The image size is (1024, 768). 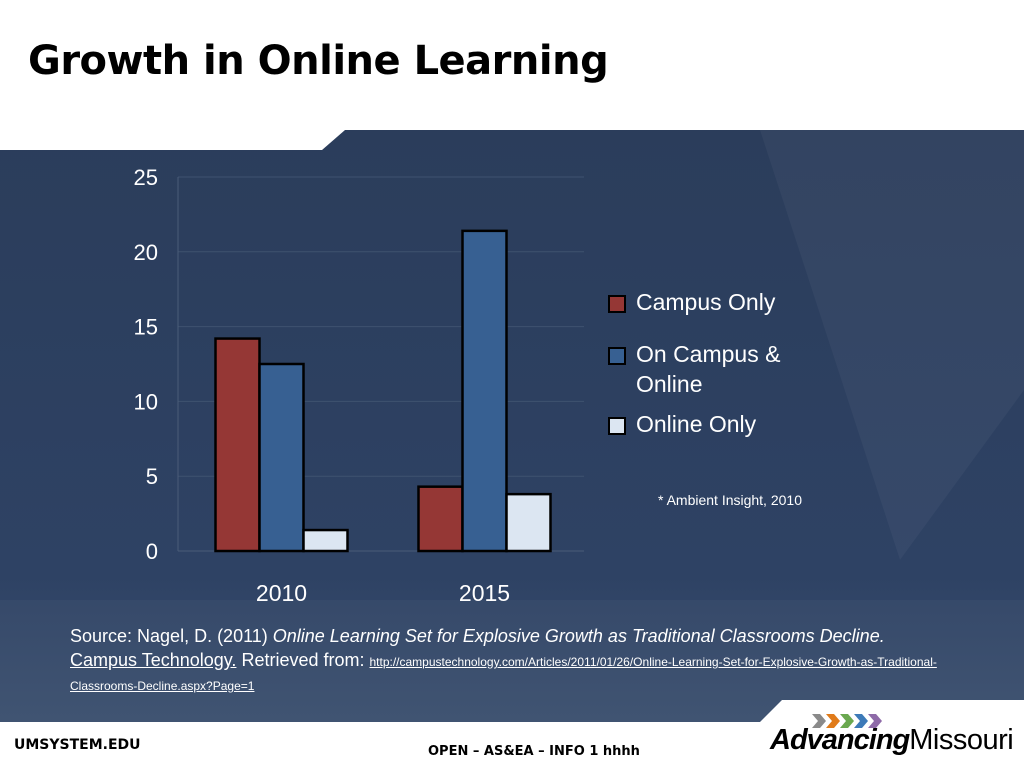 What do you see at coordinates (730, 500) in the screenshot?
I see `chart-note: * Ambient Insight, 2010` at bounding box center [730, 500].